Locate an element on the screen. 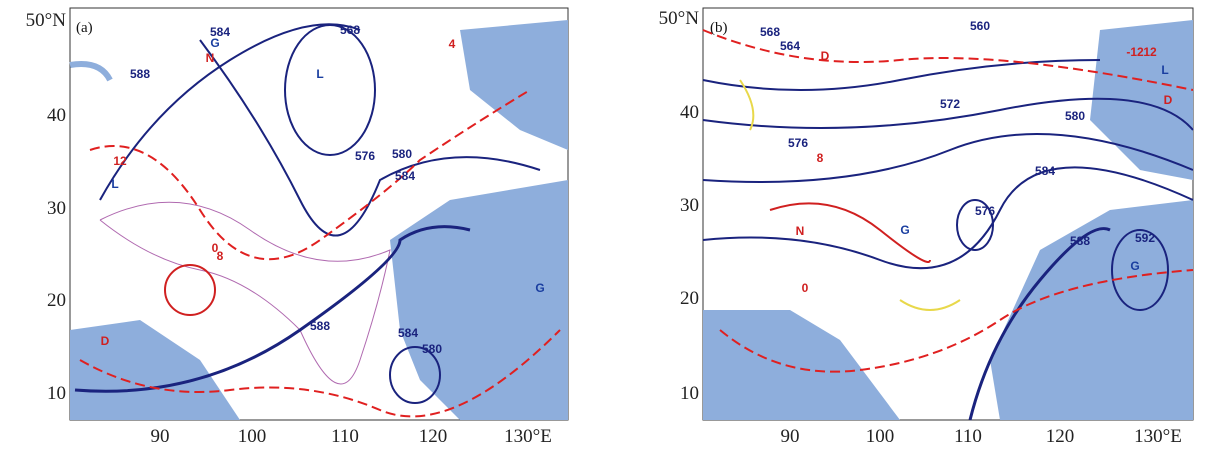  contour-label: -12 is located at coordinates (1135, 52).